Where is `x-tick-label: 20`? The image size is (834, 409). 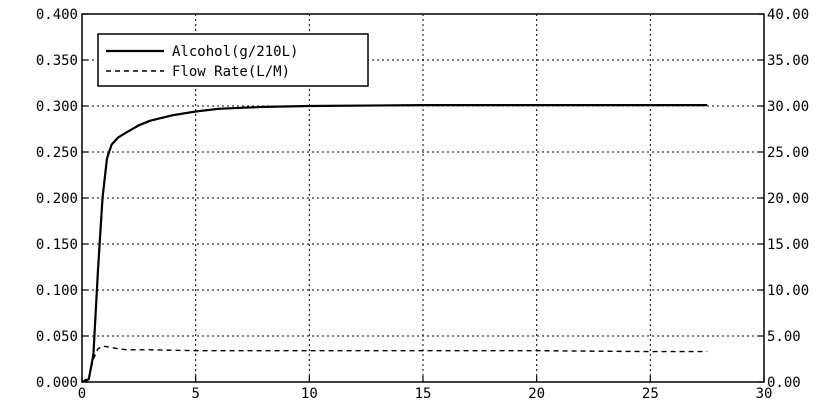 x-tick-label: 20 is located at coordinates (536, 394).